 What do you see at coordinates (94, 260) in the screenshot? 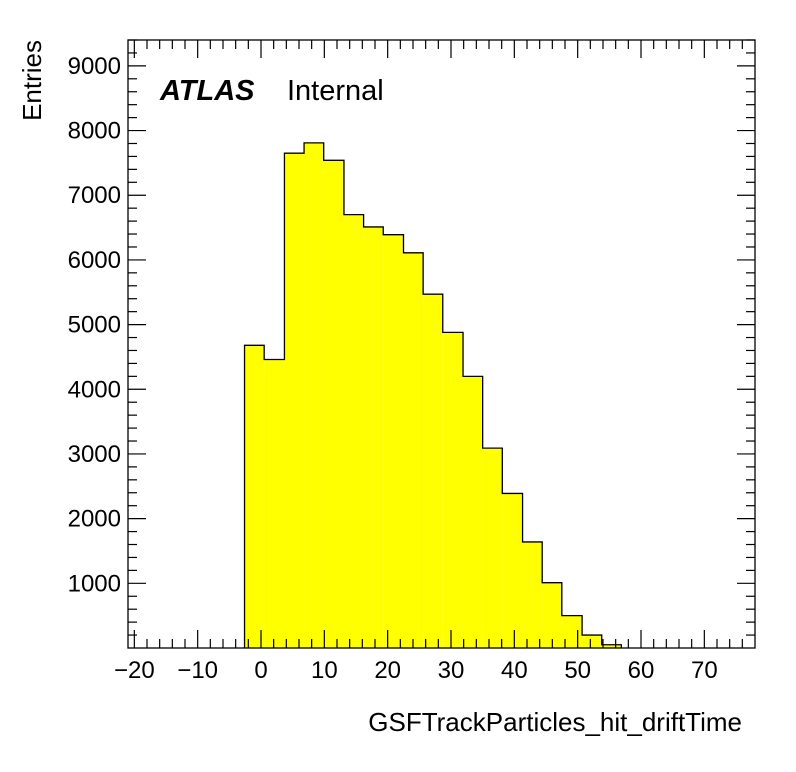
I see `y-tick-label: 6000` at bounding box center [94, 260].